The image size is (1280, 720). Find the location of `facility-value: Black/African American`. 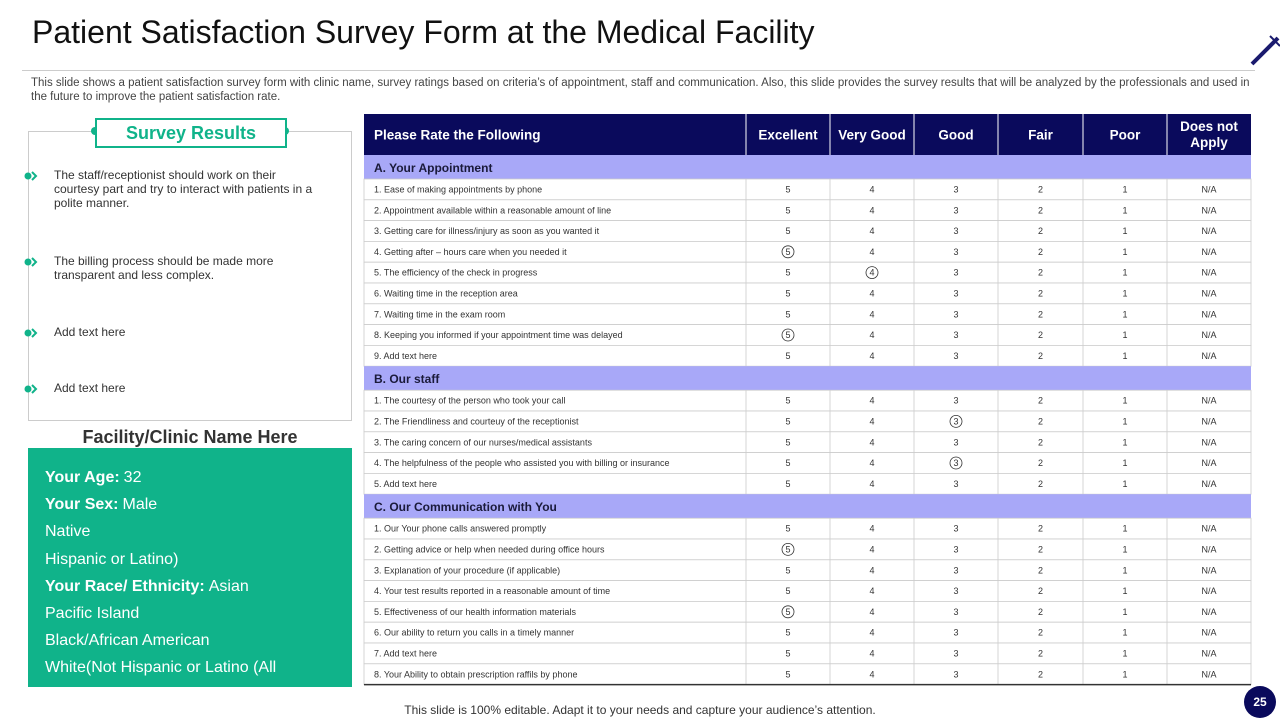

facility-value: Black/African American is located at coordinates (127, 641).